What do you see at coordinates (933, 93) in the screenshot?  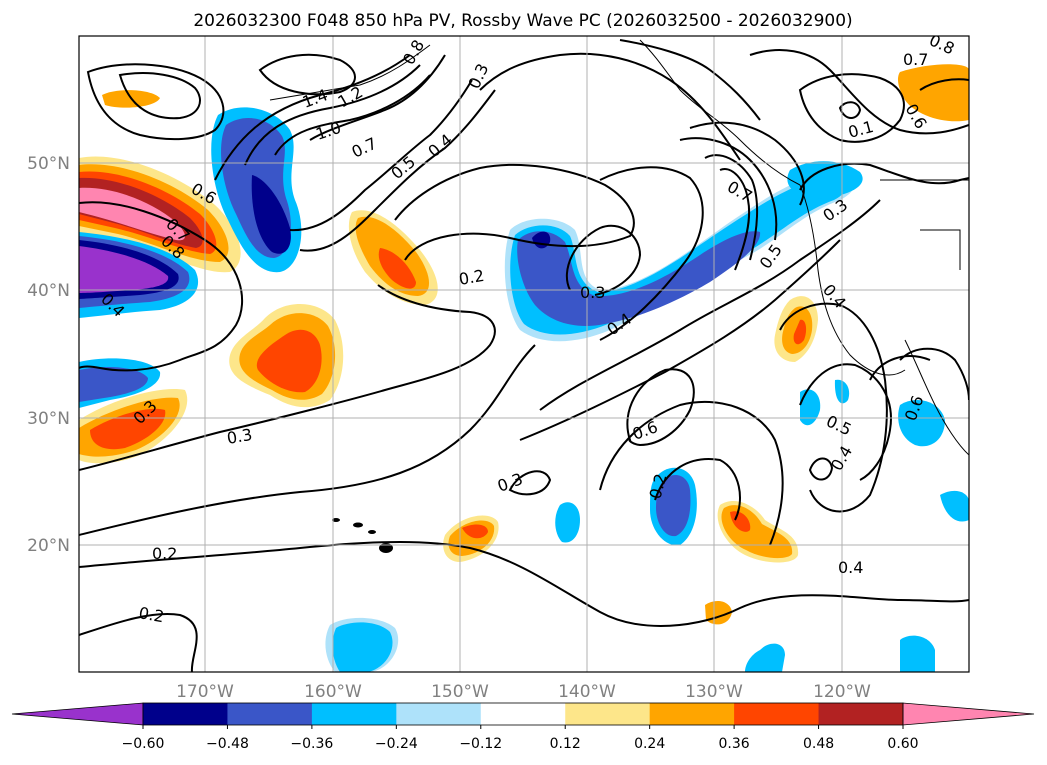 I see `positive-anomaly-ne` at bounding box center [933, 93].